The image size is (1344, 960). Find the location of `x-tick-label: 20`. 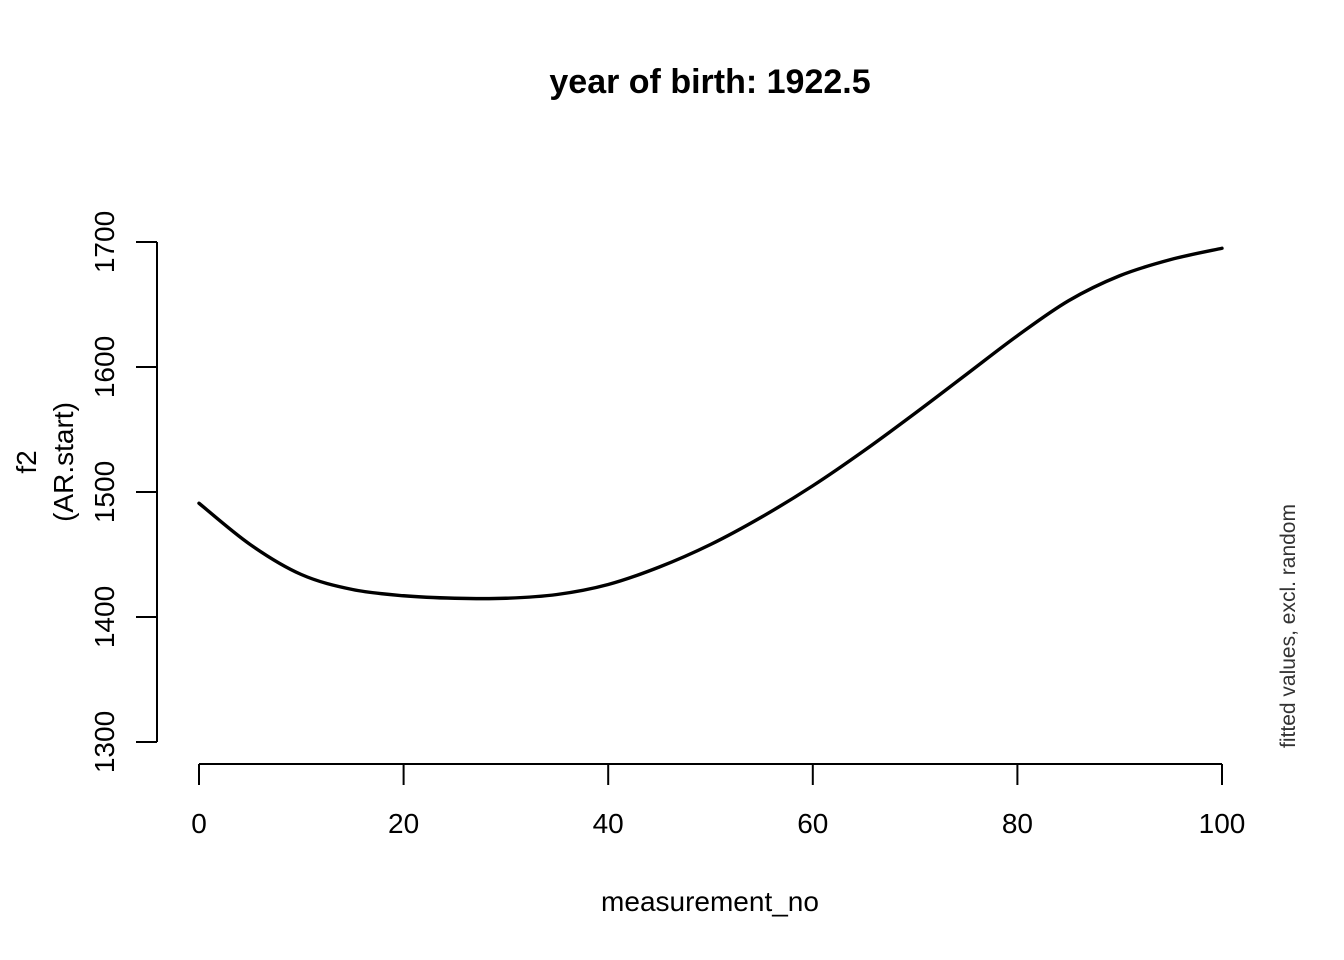

x-tick-label: 20 is located at coordinates (403, 823).